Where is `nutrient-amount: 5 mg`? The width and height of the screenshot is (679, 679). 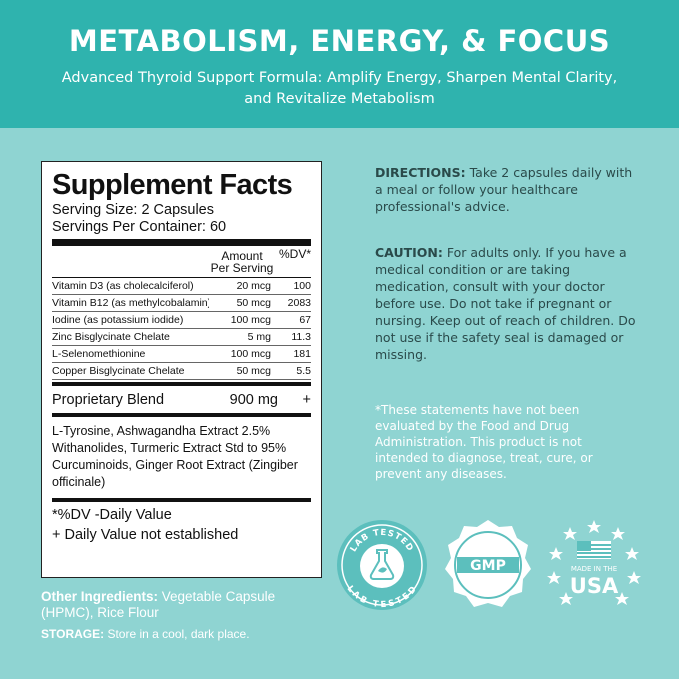 nutrient-amount: 5 mg is located at coordinates (259, 337).